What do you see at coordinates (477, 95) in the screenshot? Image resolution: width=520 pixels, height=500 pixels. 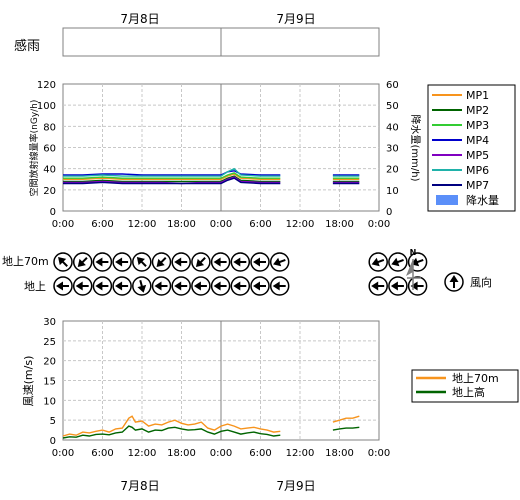 I see `legend-label-MP1: MP1` at bounding box center [477, 95].